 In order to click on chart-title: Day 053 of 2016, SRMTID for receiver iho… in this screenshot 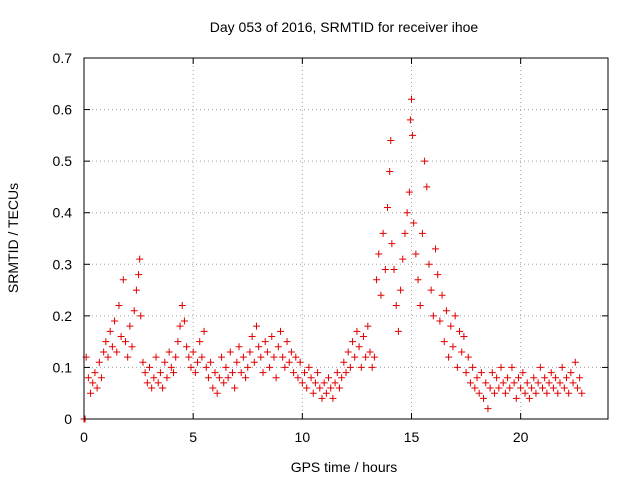, I will do `click(344, 27)`.